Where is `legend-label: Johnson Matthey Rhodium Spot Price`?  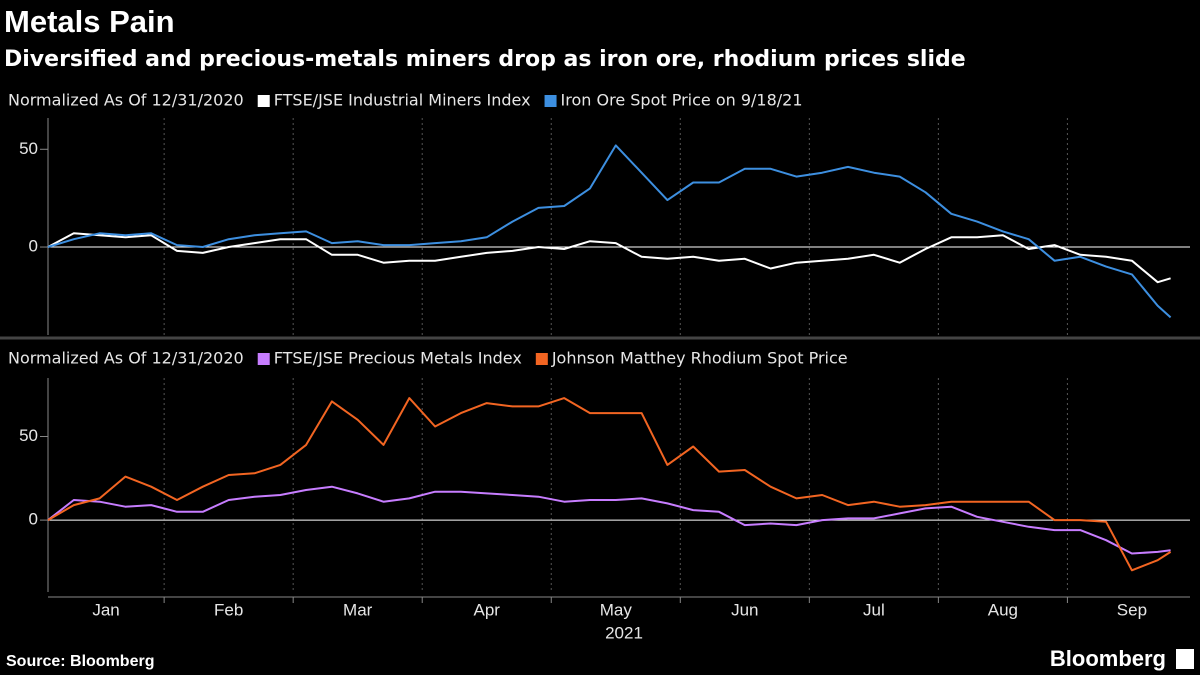
legend-label: Johnson Matthey Rhodium Spot Price is located at coordinates (699, 358).